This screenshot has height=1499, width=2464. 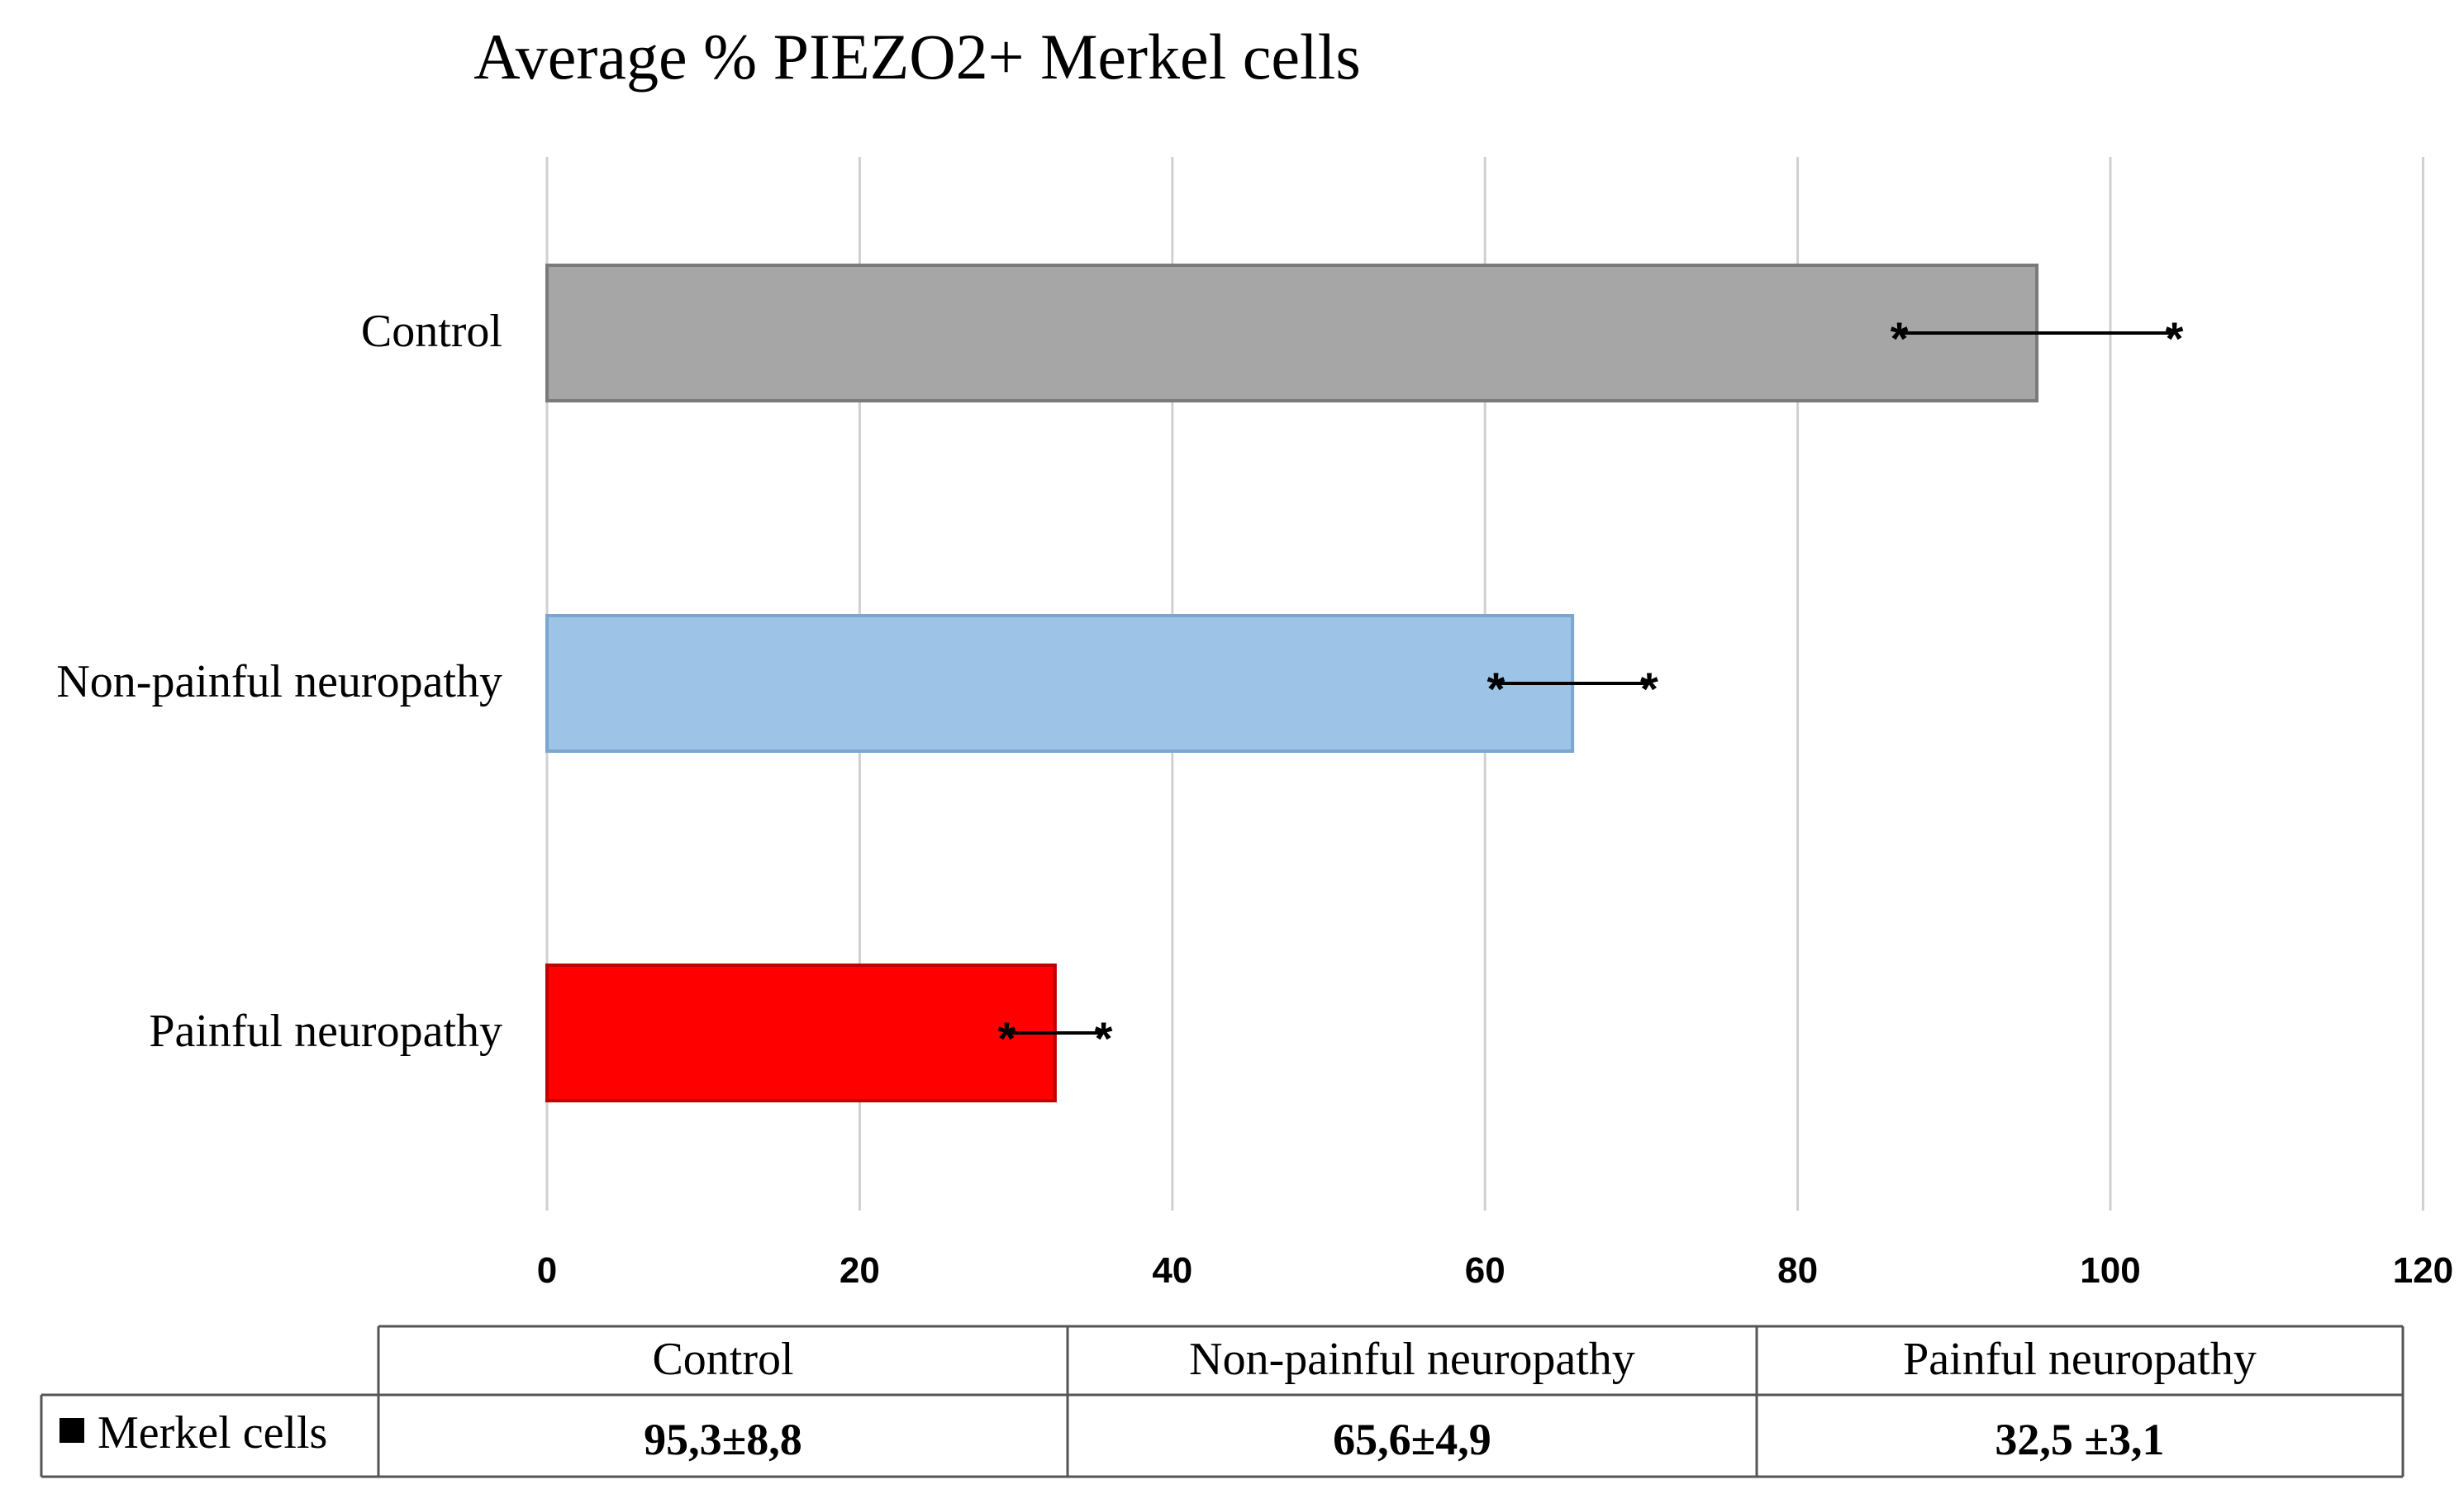 What do you see at coordinates (860, 1270) in the screenshot?
I see `x-tick-label: 20` at bounding box center [860, 1270].